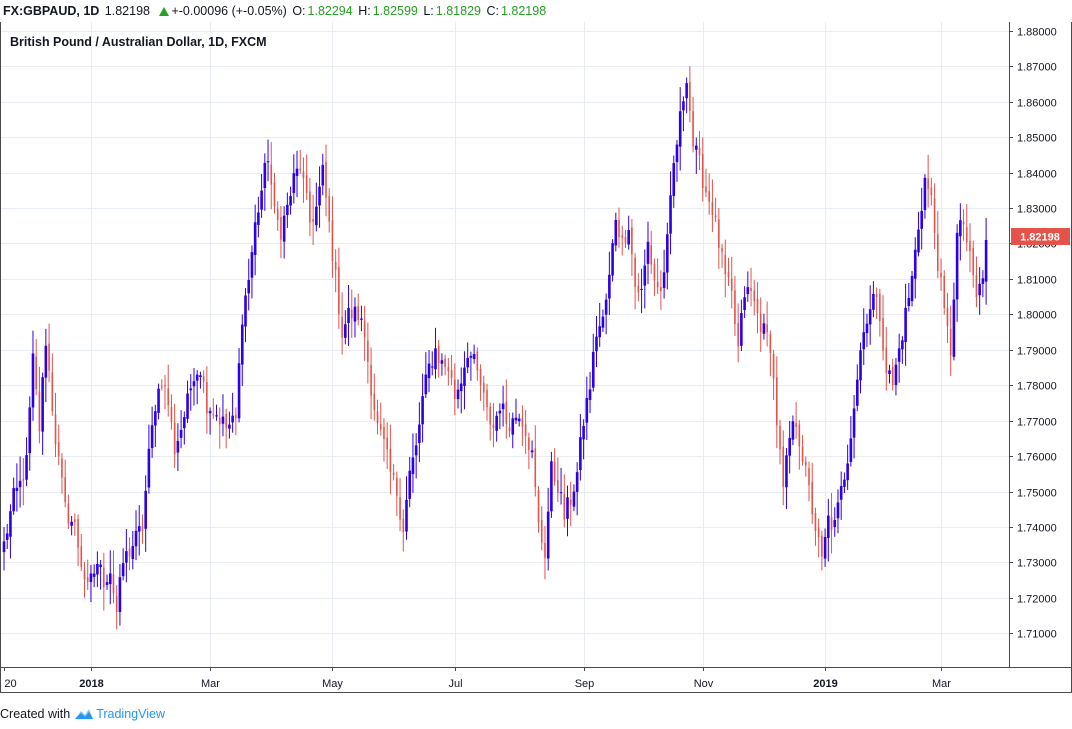 This screenshot has height=729, width=1072. Describe the element at coordinates (1037, 139) in the screenshot. I see `y-tick-label: 1.85000` at that location.